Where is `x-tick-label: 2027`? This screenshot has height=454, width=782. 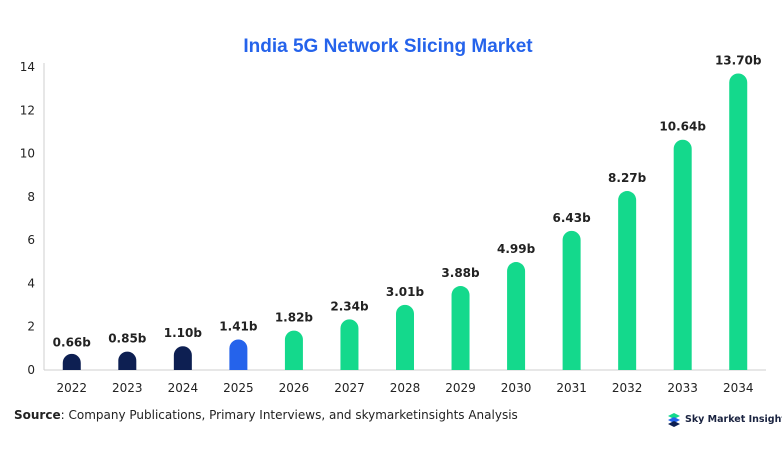 x-tick-label: 2027 is located at coordinates (349, 388).